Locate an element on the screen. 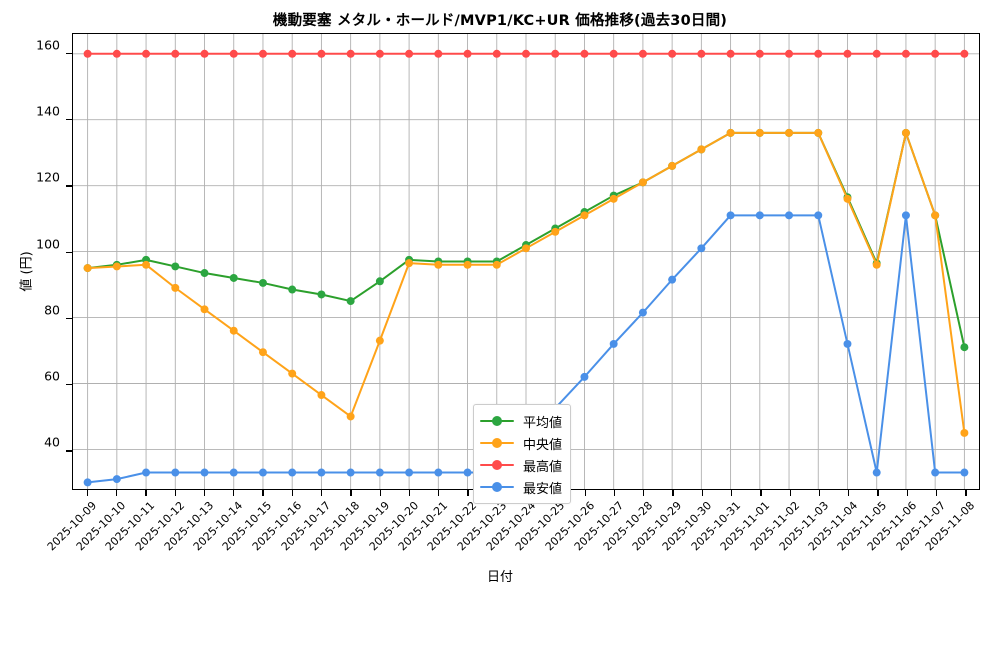 This screenshot has width=1000, height=650. y-tick-label: 80 is located at coordinates (52, 310).